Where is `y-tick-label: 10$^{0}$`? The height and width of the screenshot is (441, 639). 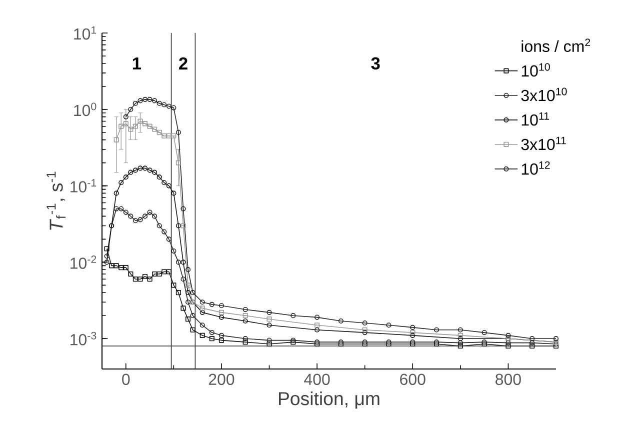 y-tick-label: 10$^{0}$ is located at coordinates (85, 109).